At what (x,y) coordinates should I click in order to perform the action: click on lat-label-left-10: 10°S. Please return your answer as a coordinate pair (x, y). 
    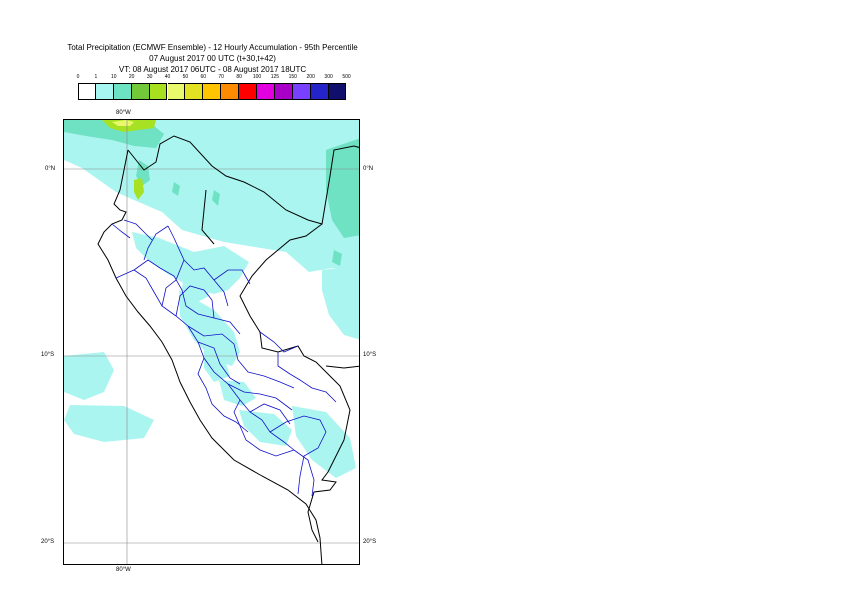
    Looking at the image, I should click on (48, 355).